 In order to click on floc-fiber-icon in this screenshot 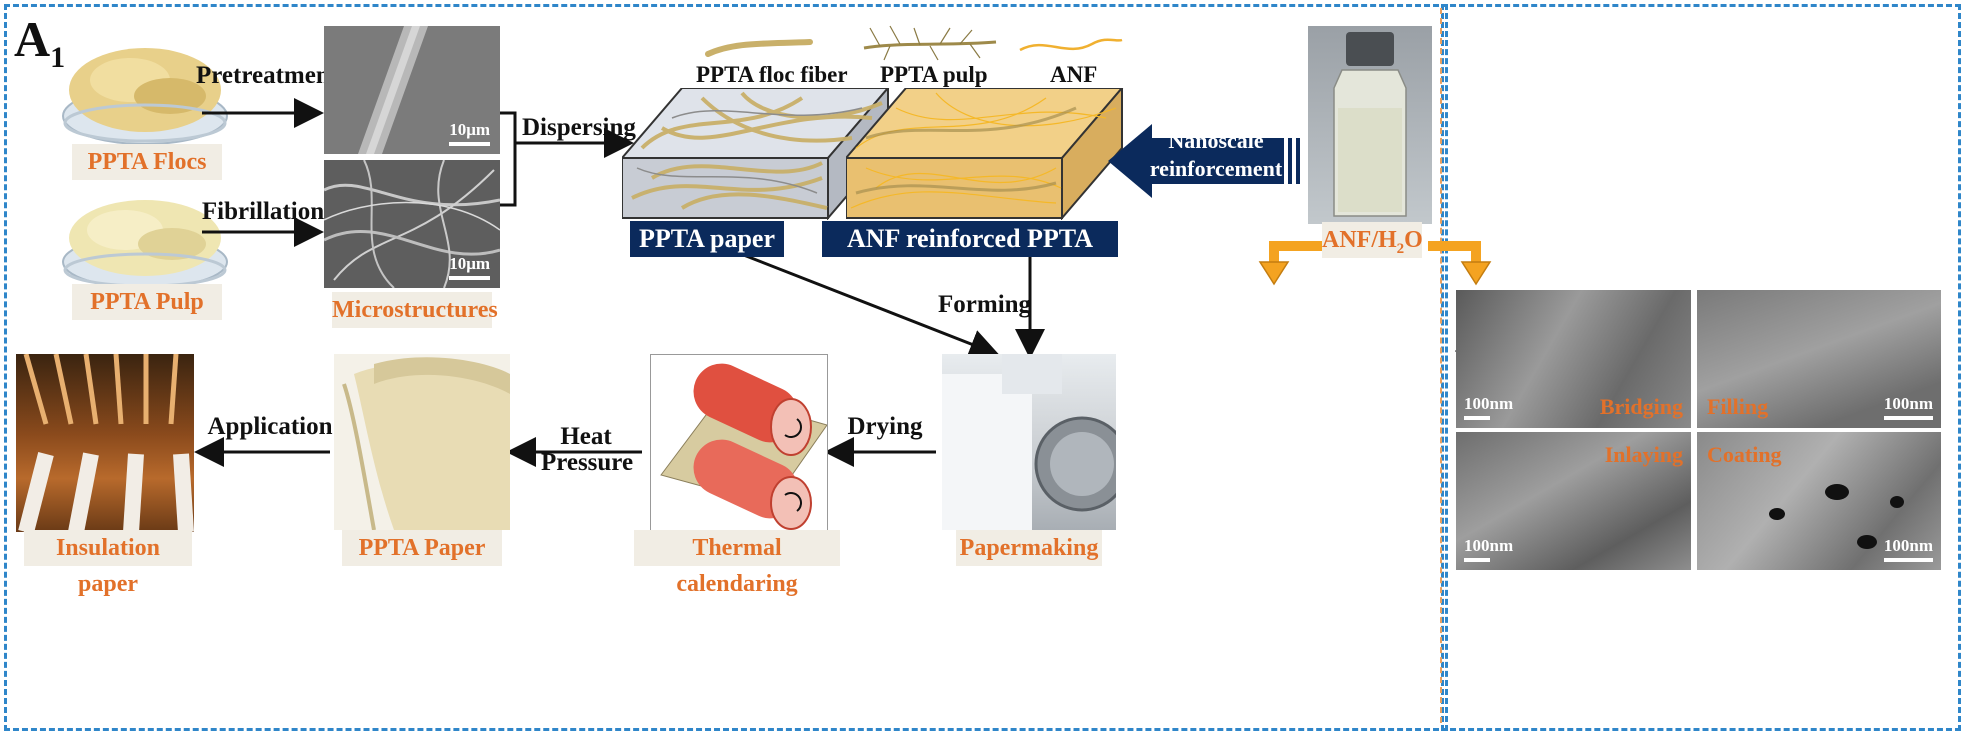, I will do `click(759, 48)`.